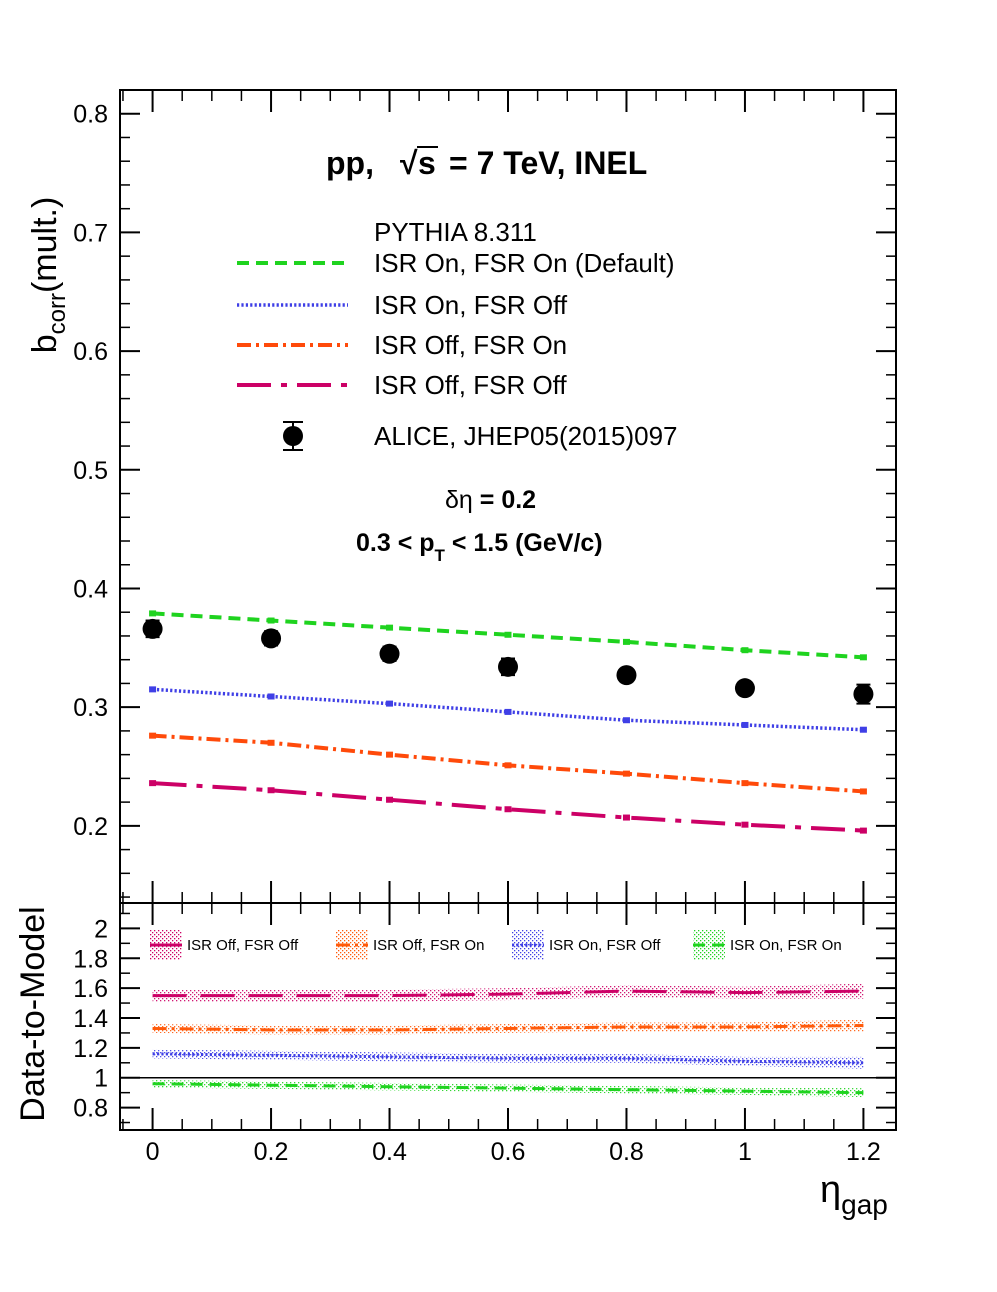 The image size is (997, 1292). I want to click on energy-label: = 7 TeV, INEL, so click(548, 163).